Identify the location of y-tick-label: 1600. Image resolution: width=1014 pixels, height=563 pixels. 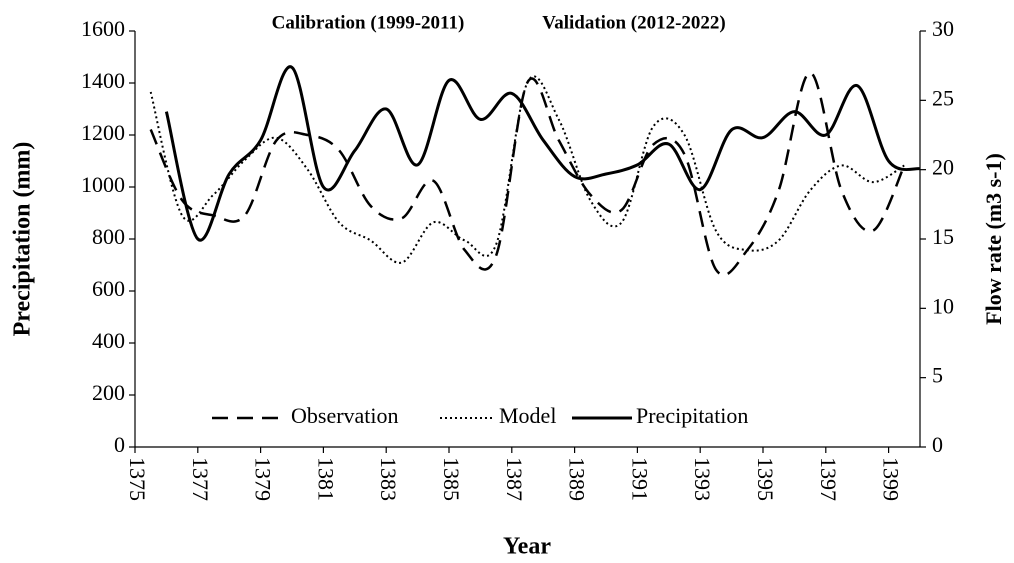
(103, 28).